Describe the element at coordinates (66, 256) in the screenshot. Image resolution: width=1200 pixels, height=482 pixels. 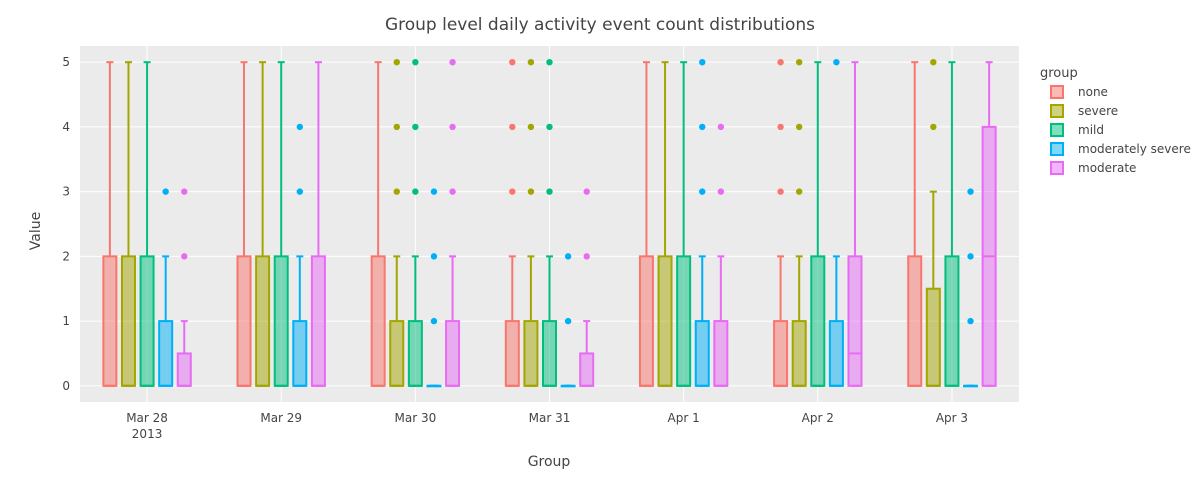
I see `y-tick-label: 2` at that location.